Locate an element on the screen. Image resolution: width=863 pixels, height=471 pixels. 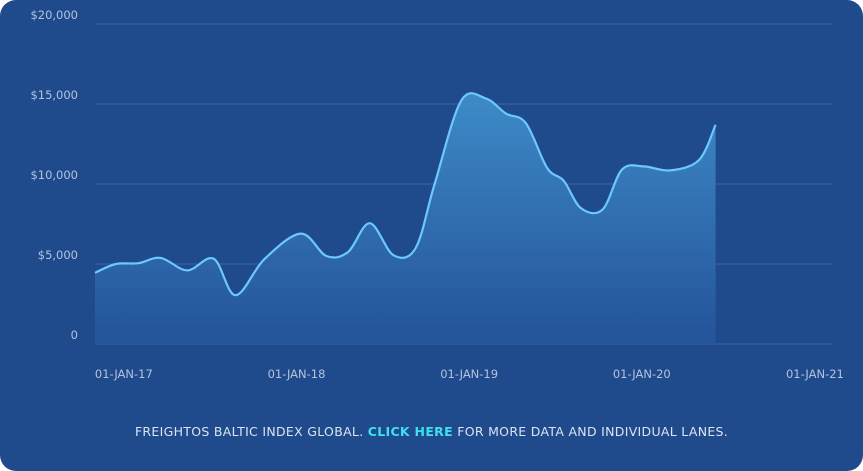
x-tick-label: 01-JAN-17 is located at coordinates (124, 374).